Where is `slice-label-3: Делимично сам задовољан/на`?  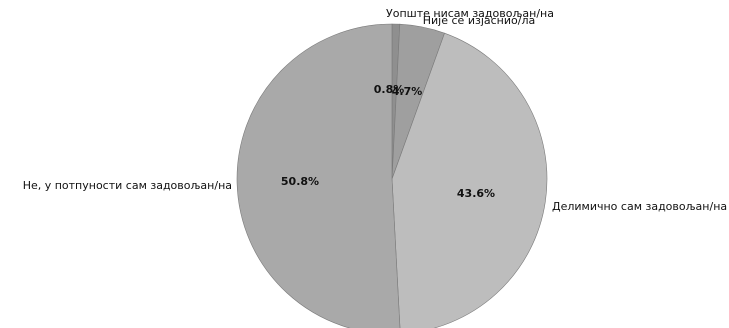
slice-label-3: Делимично сам задовољан/на is located at coordinates (639, 206).